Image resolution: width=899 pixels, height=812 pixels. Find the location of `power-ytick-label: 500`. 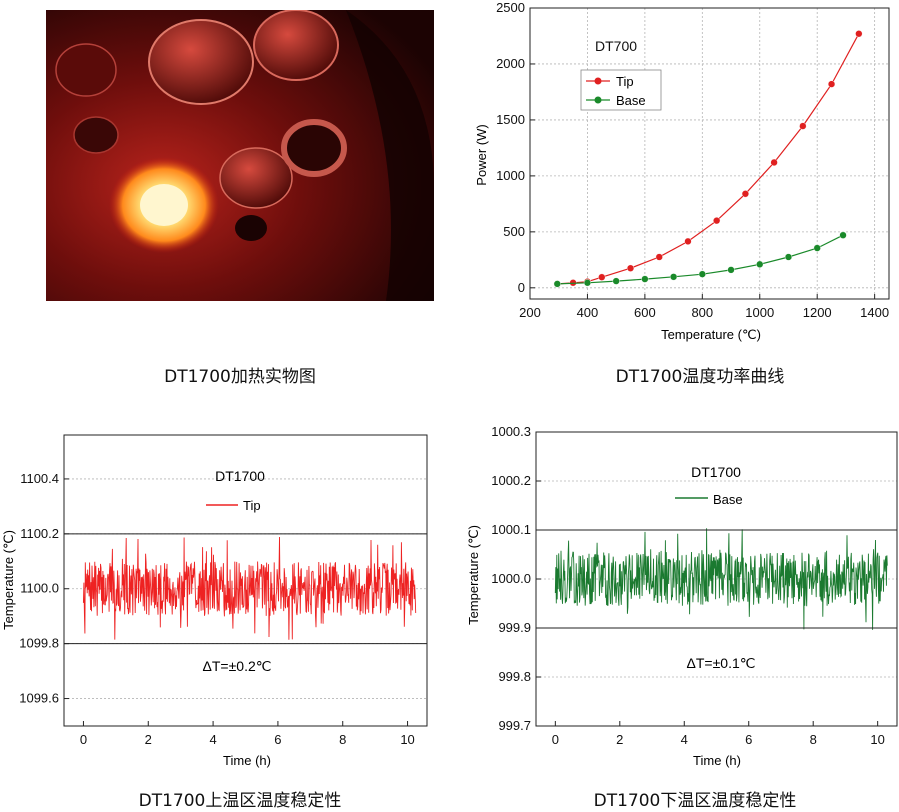

power-ytick-label: 500 is located at coordinates (514, 231).